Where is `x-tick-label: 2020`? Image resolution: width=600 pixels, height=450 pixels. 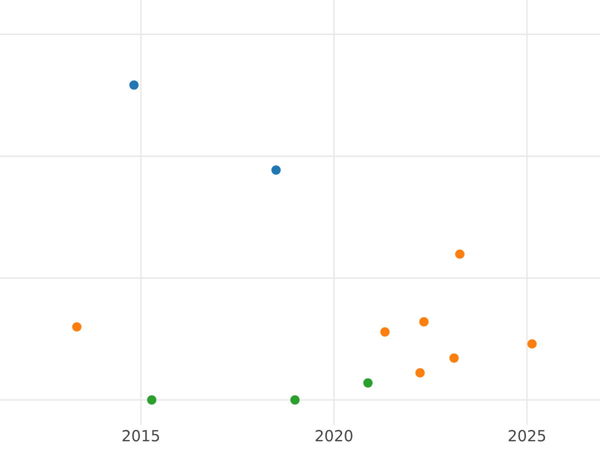 x-tick-label: 2020 is located at coordinates (334, 436).